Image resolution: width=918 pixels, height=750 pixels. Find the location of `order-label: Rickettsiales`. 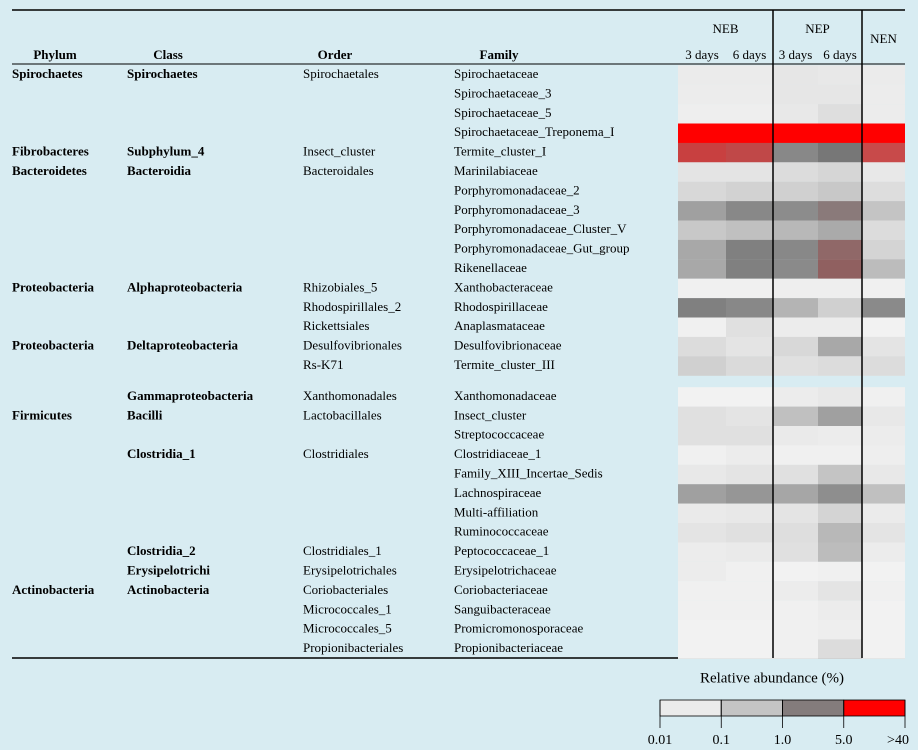

order-label: Rickettsiales is located at coordinates (336, 325).